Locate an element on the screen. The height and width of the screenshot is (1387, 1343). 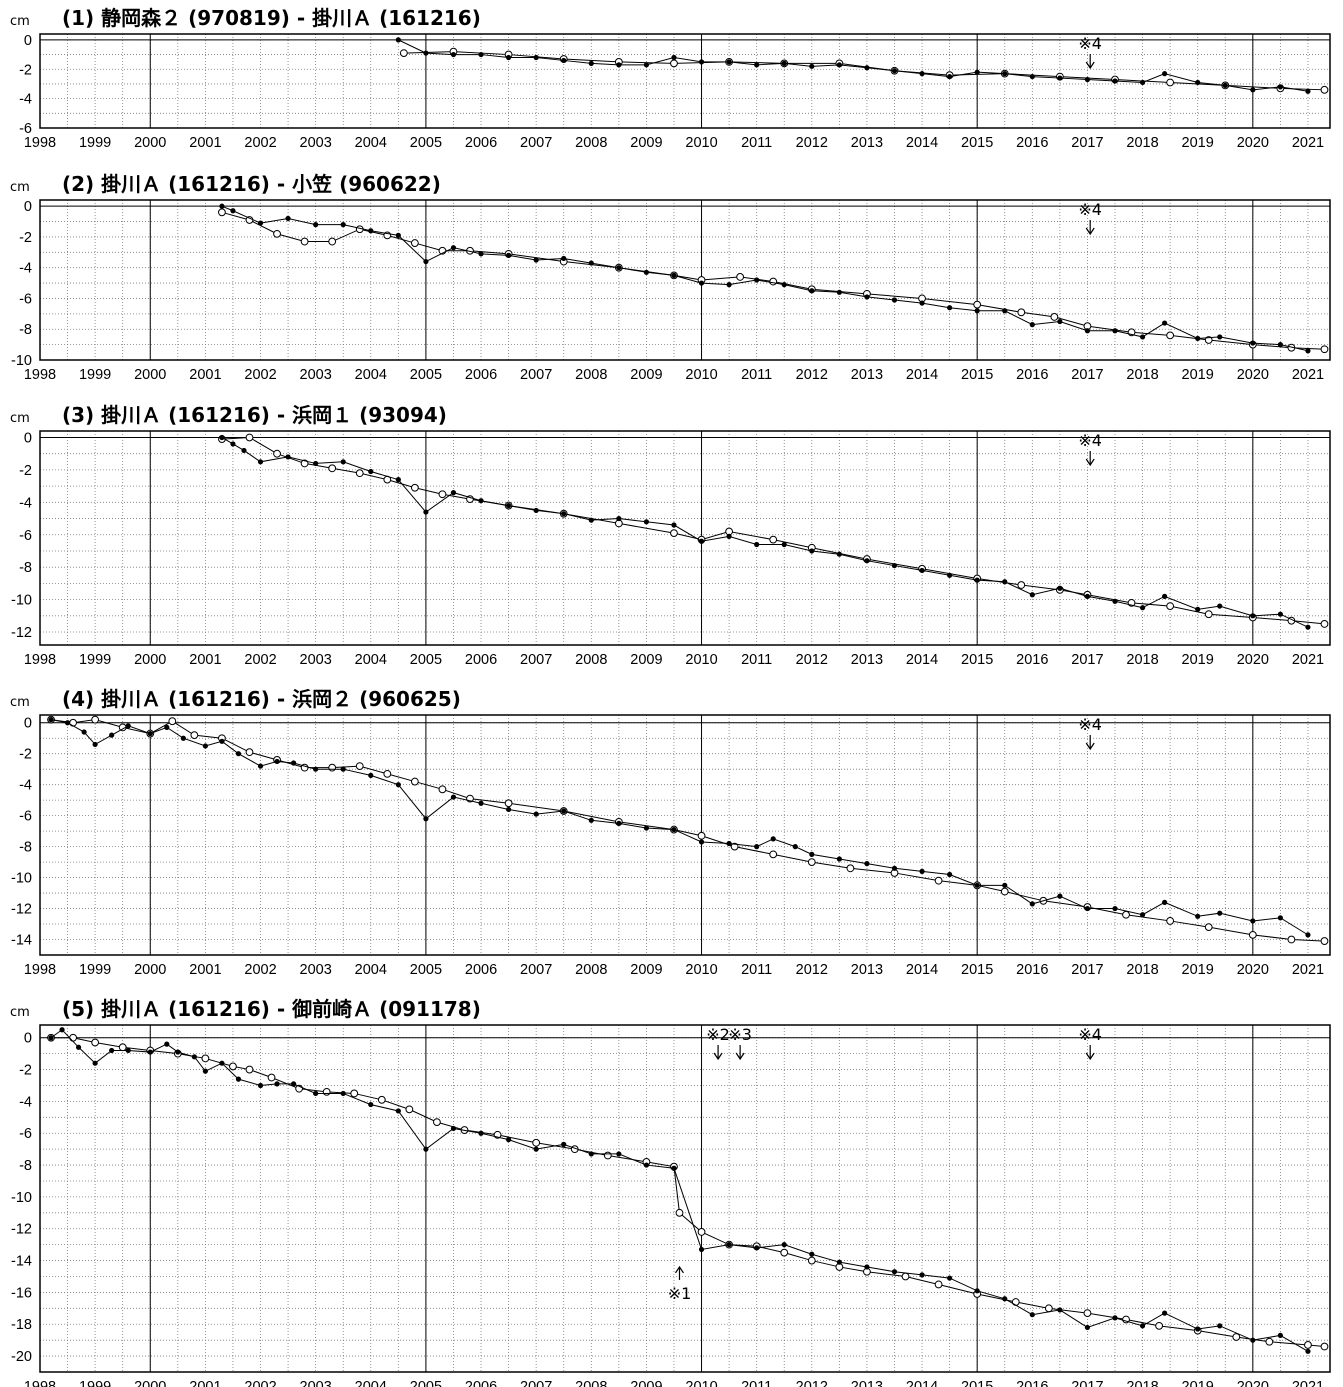
annotation: ※4 is located at coordinates (1090, 1043).